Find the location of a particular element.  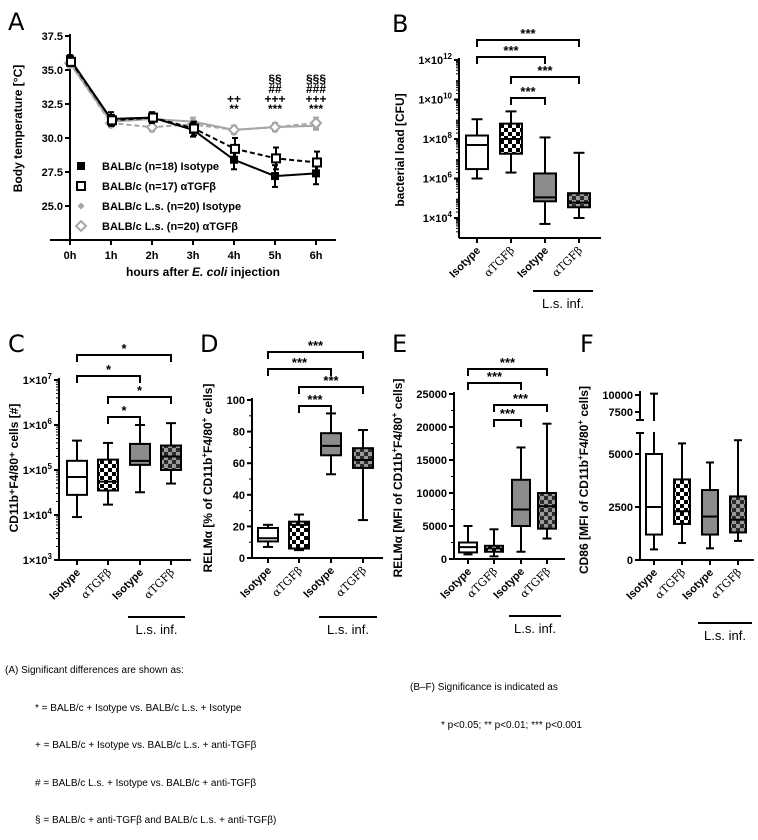

significance-label: * is located at coordinates (124, 410).